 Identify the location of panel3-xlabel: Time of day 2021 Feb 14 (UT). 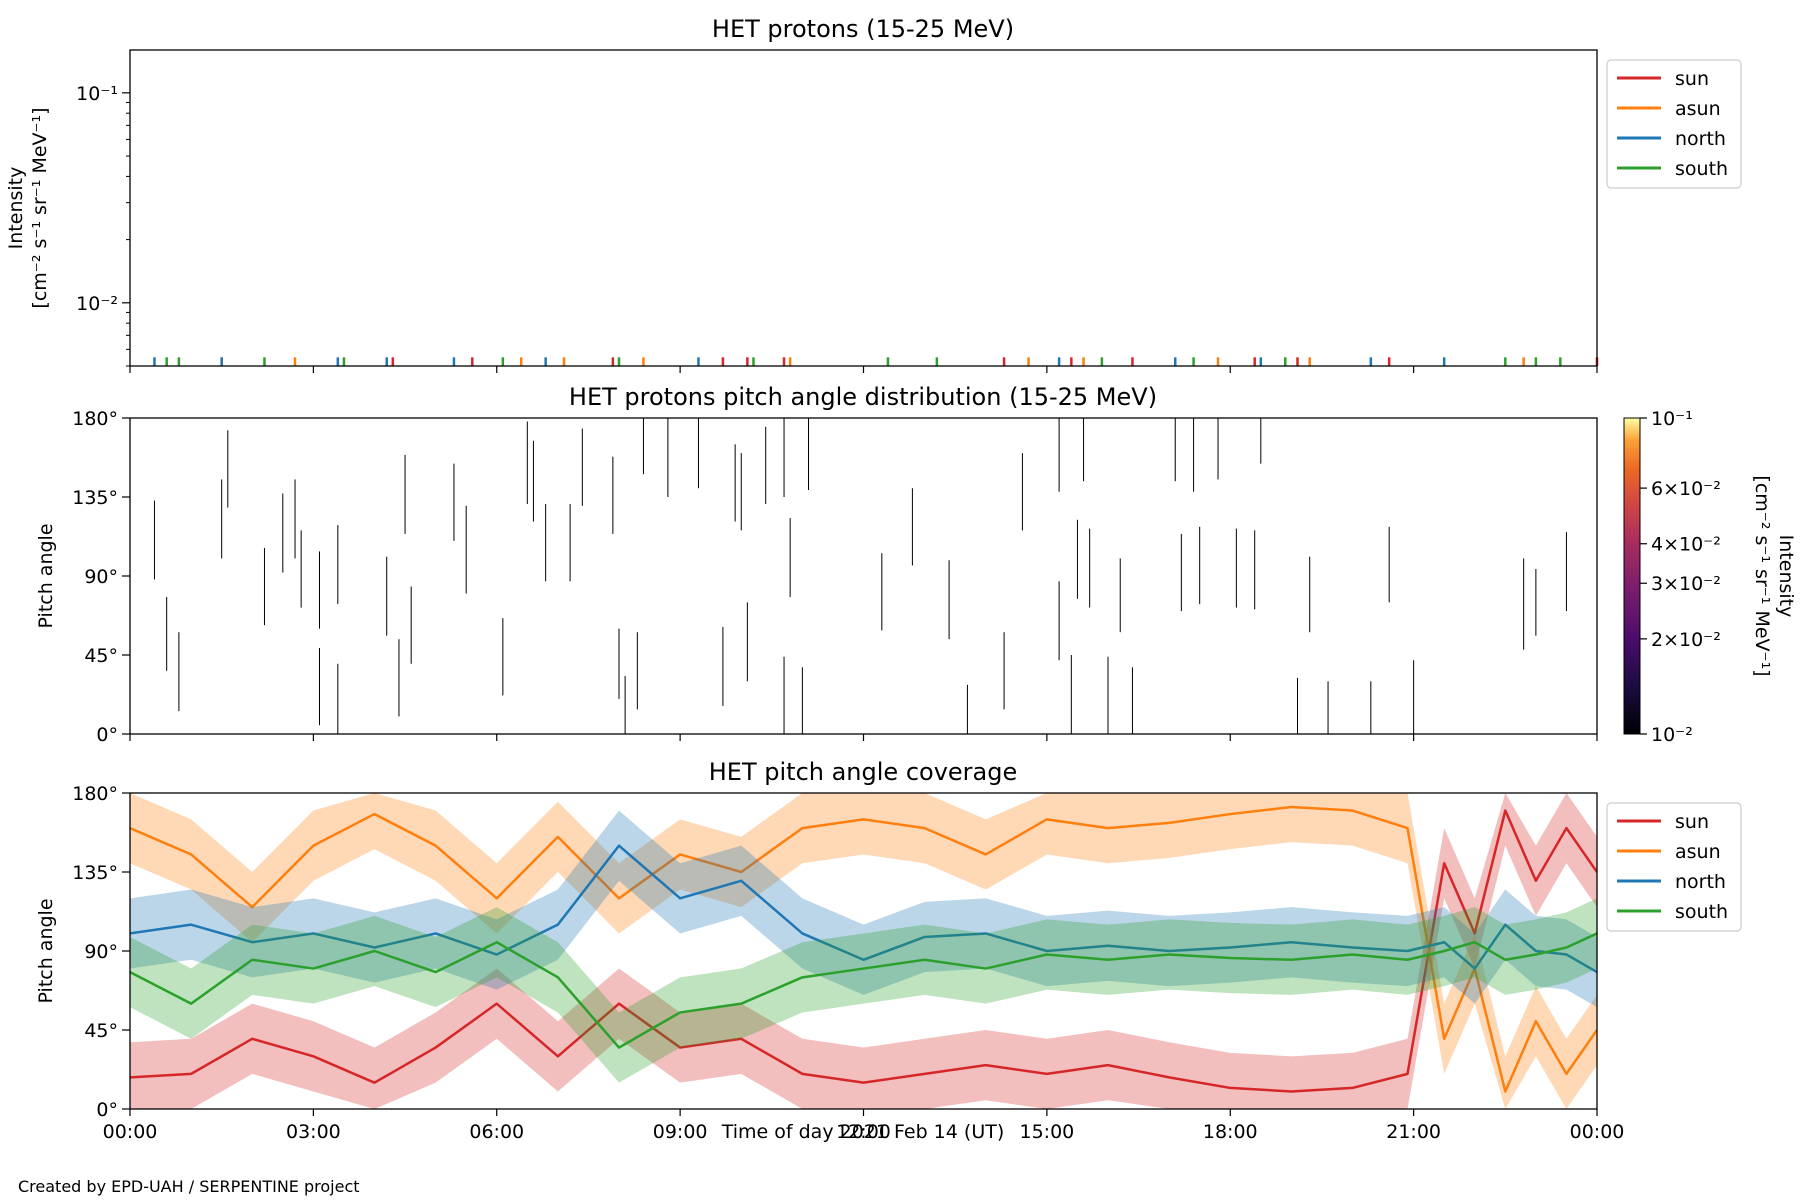
(863, 1132).